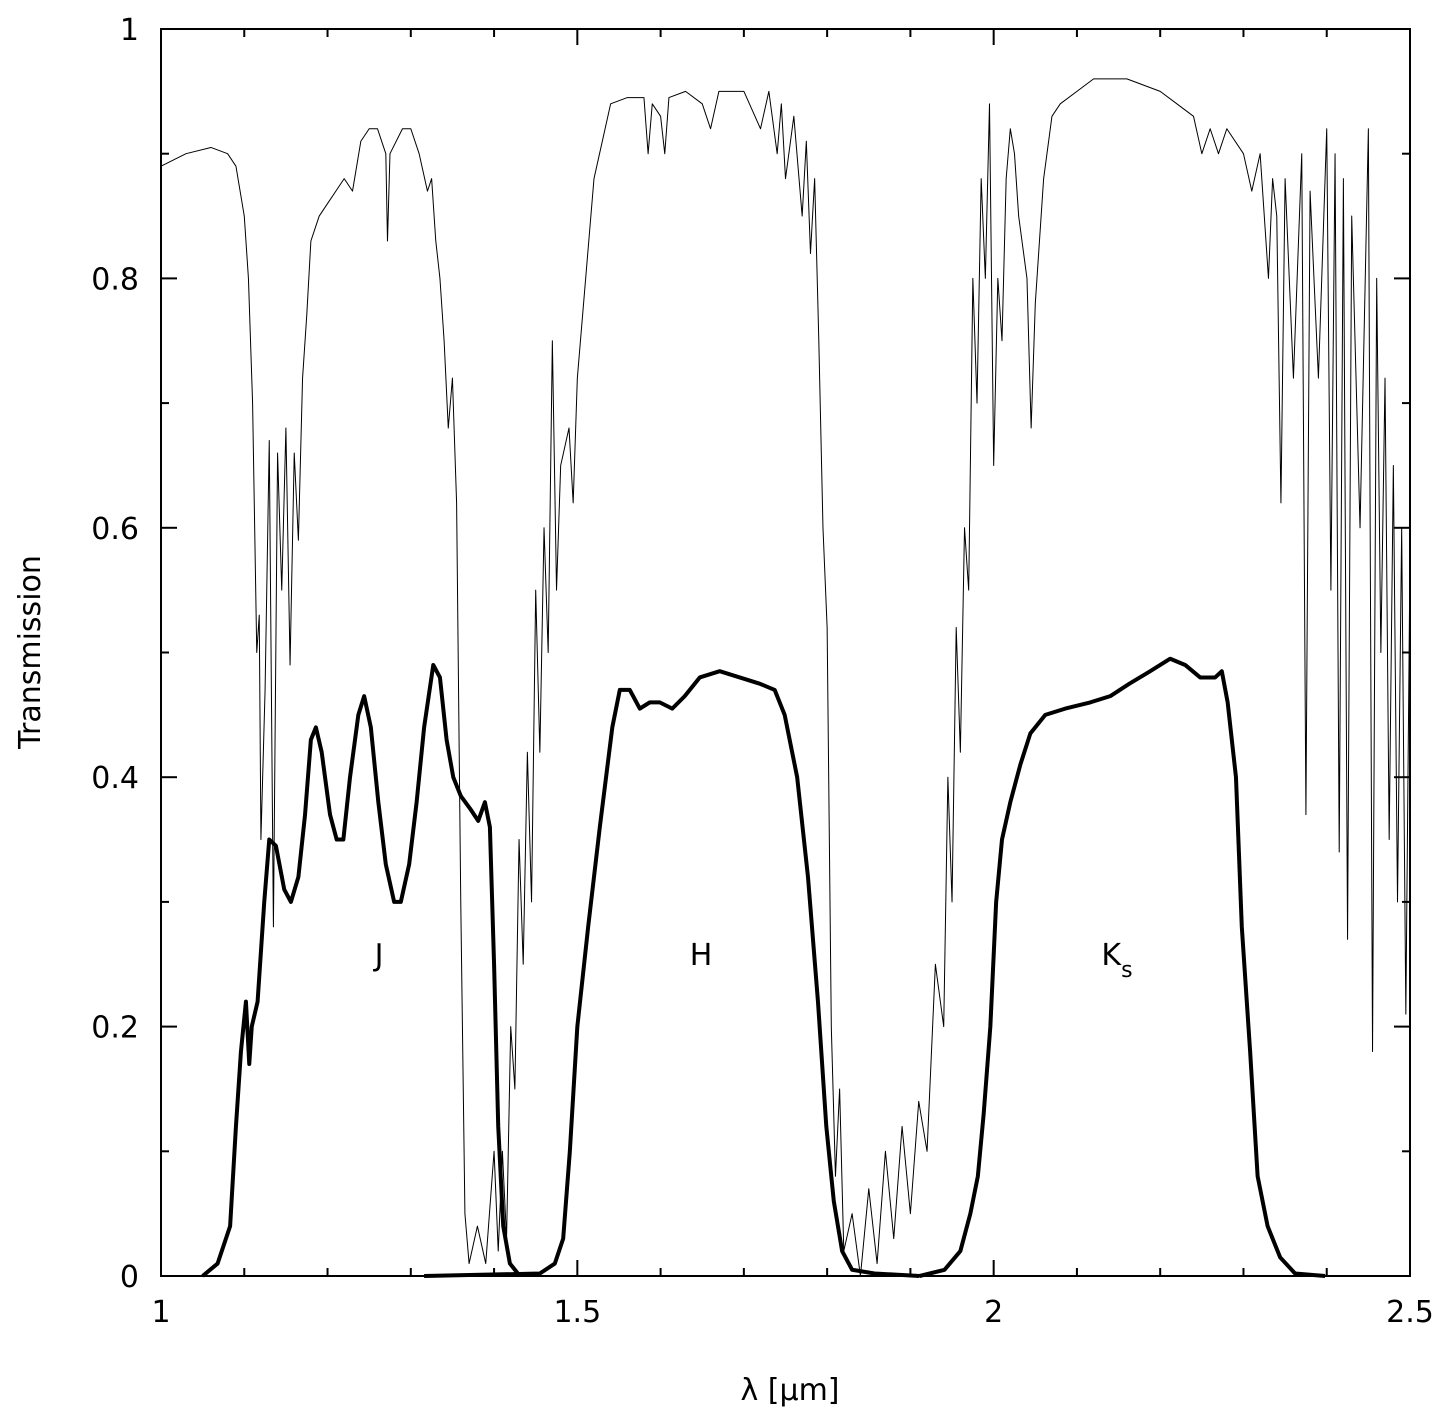 The height and width of the screenshot is (1422, 1450). Describe the element at coordinates (577, 1312) in the screenshot. I see `x-tick-label: 1.5` at that location.